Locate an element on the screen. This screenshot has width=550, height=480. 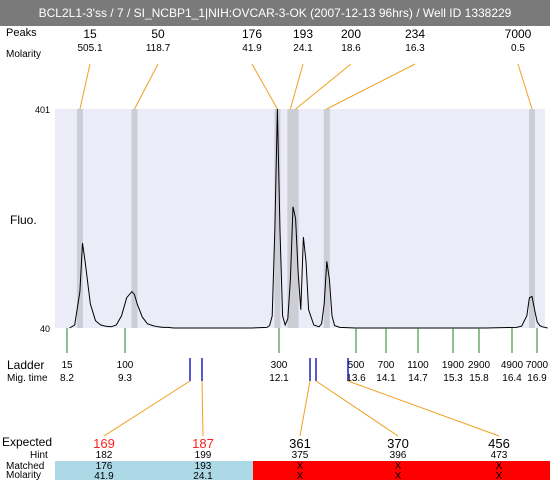
expected-row-label: Expected is located at coordinates (27, 442).